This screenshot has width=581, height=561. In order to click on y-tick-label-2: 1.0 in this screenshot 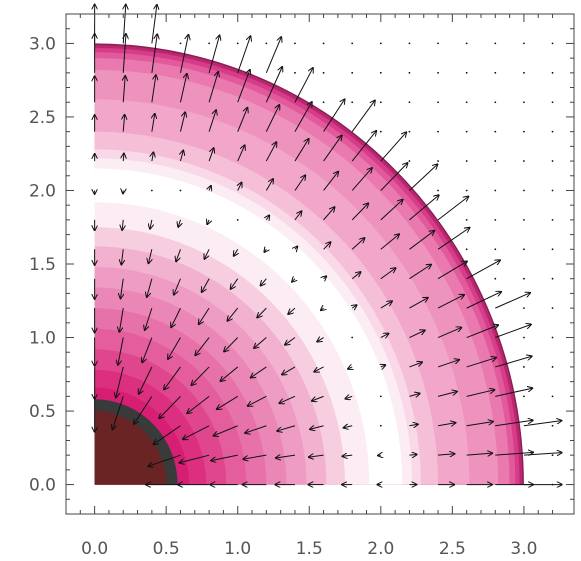, I will do `click(42, 339)`.